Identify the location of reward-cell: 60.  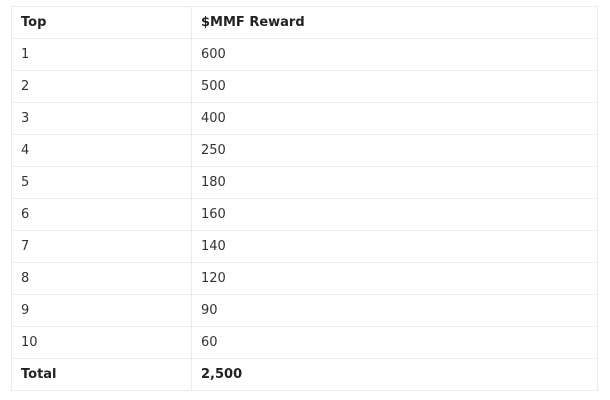
(394, 342).